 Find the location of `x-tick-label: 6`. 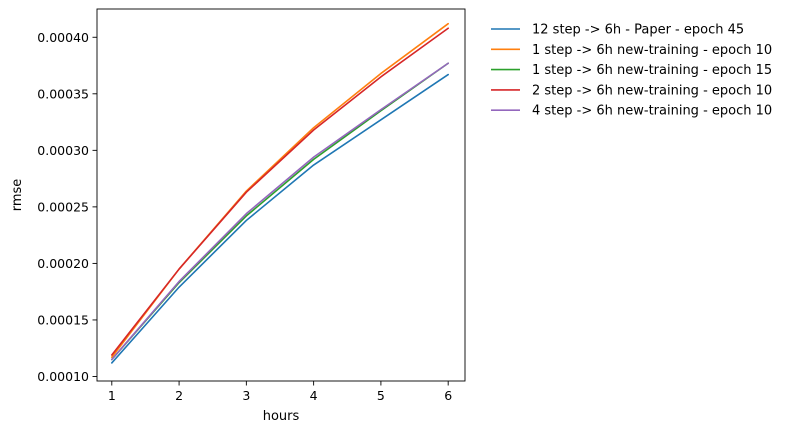

x-tick-label: 6 is located at coordinates (448, 395).